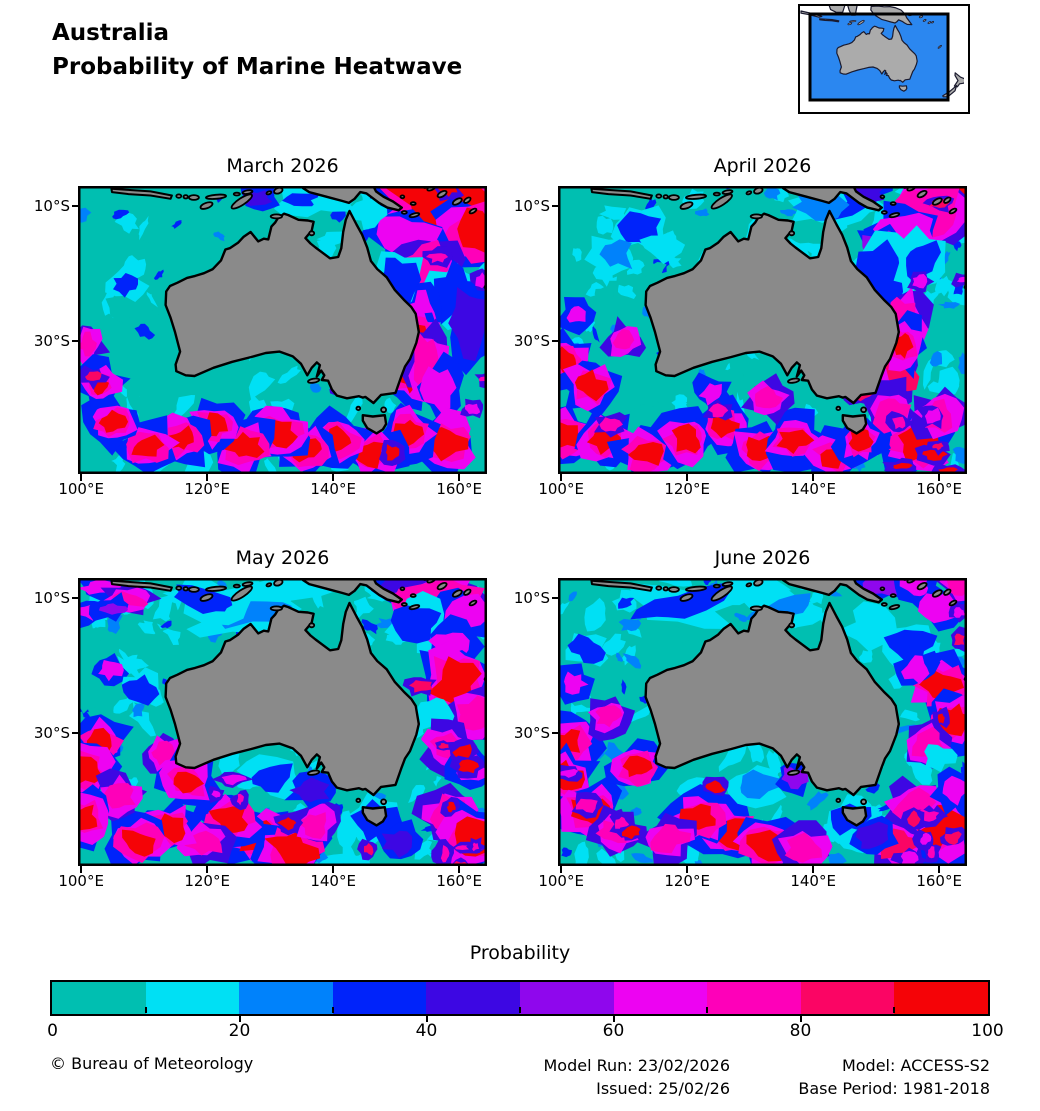  I want to click on model-name-text: Model: ACCESS-S2, so click(915, 1065).